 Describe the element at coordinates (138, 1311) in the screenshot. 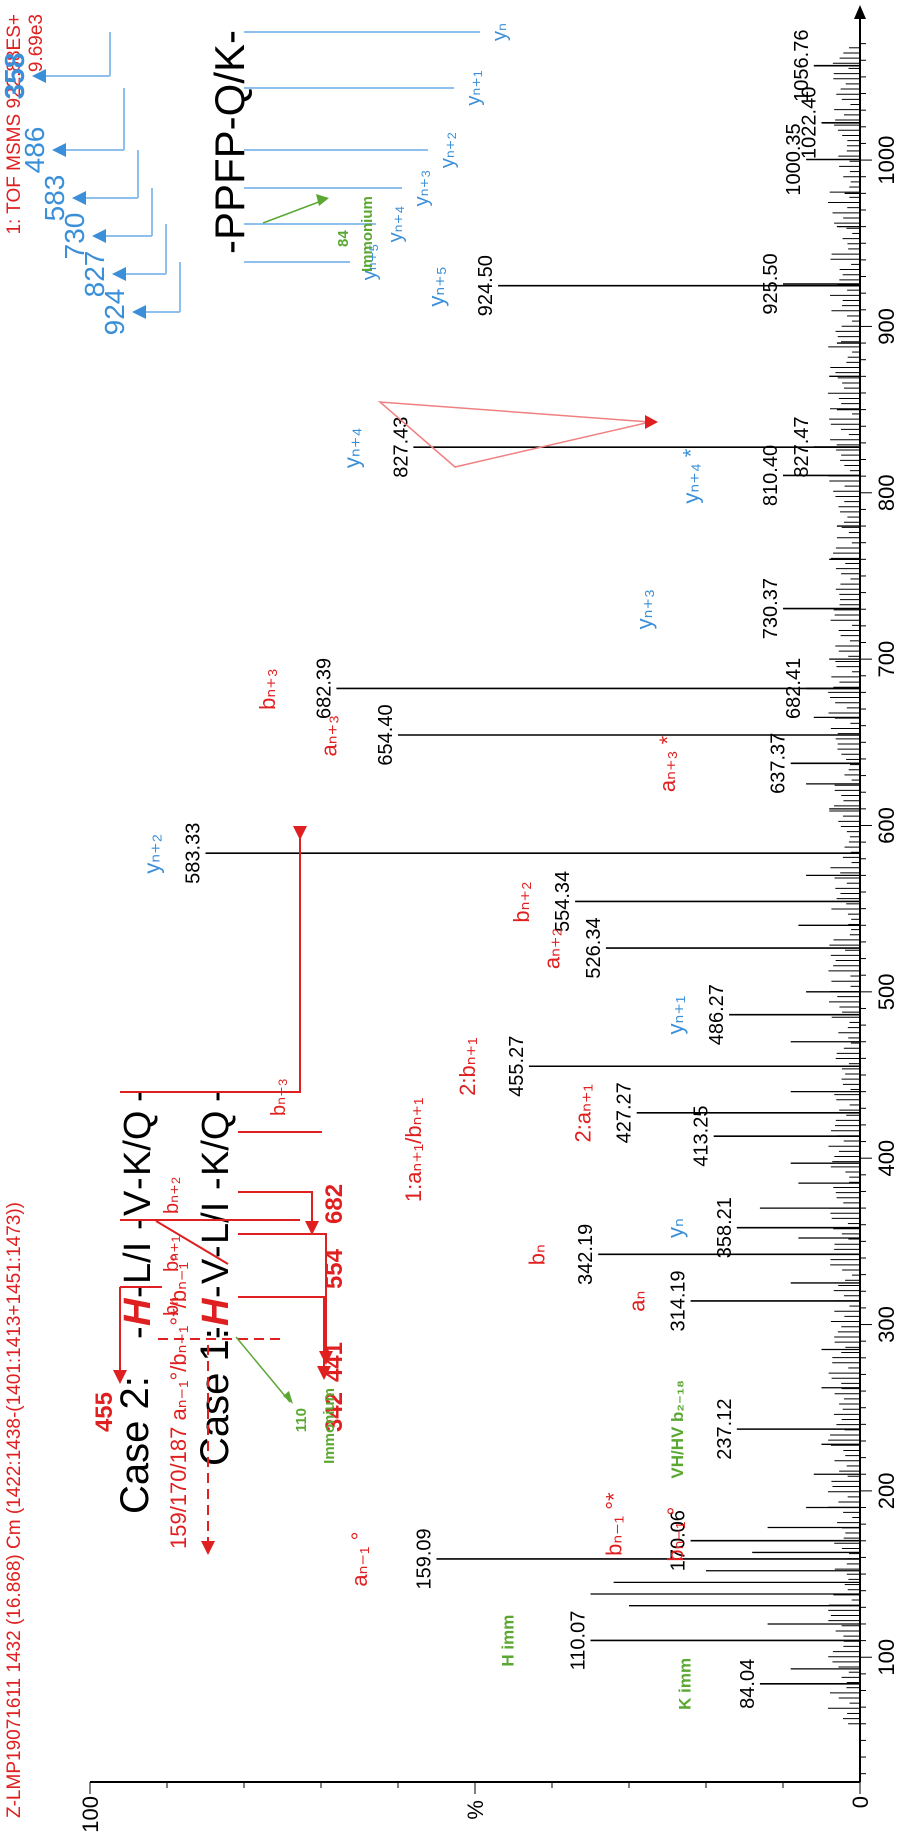

I see `seq2-res-0: H` at that location.